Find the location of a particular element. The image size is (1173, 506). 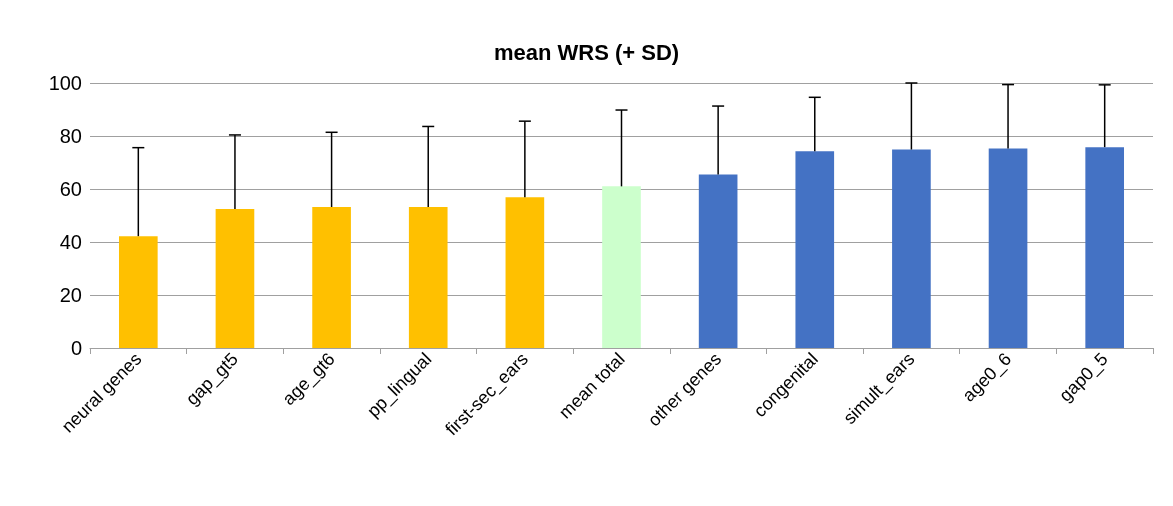

y-tick-label: 80 is located at coordinates (70, 136).